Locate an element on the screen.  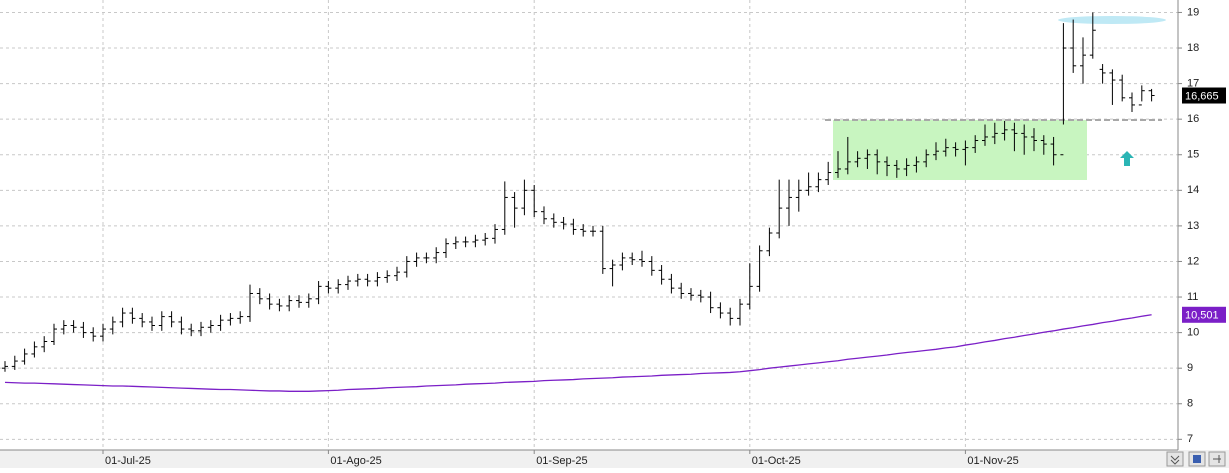
y-tick-label: 18 is located at coordinates (1193, 48).